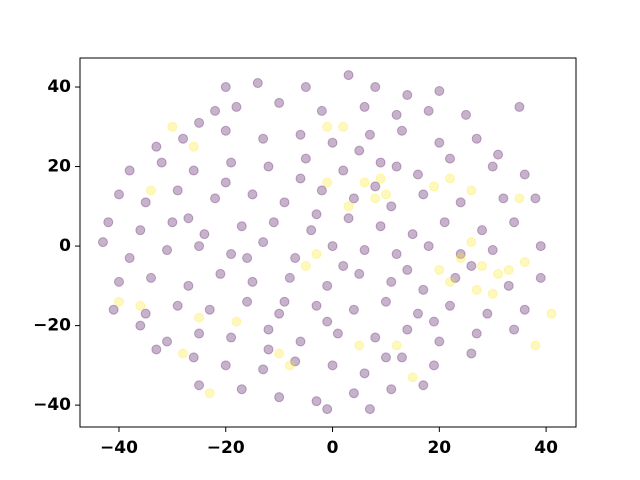  I want to click on x-tick-label: 40, so click(546, 448).